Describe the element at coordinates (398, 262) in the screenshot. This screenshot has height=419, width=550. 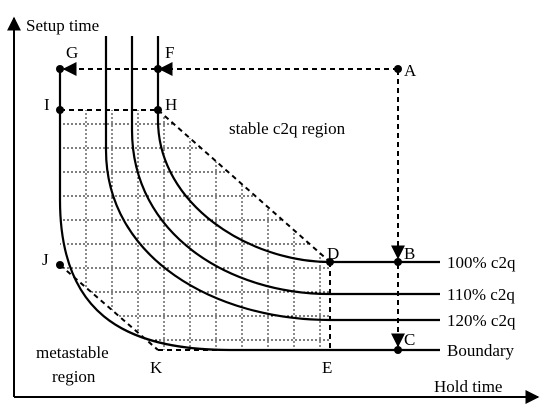
I see `point-b` at that location.